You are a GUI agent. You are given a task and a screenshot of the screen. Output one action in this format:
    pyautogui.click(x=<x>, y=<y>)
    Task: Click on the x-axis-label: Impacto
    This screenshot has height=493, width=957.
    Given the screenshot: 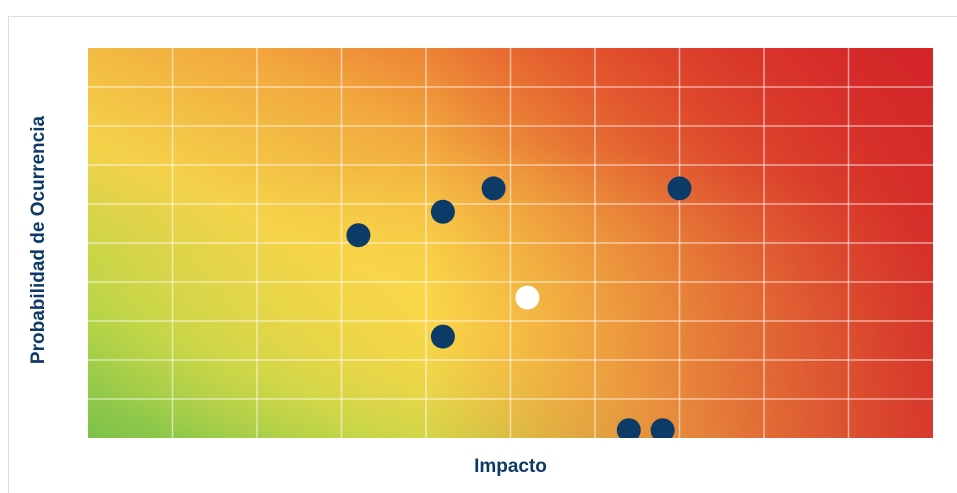 What is the action you would take?
    pyautogui.click(x=510, y=466)
    